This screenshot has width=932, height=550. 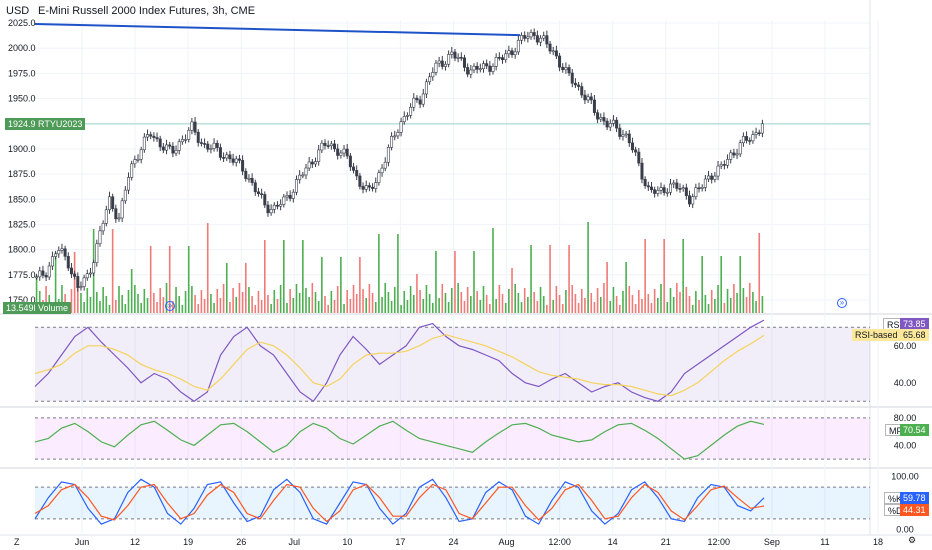 What do you see at coordinates (22, 199) in the screenshot?
I see `price-tick-label: 1850.0` at bounding box center [22, 199].